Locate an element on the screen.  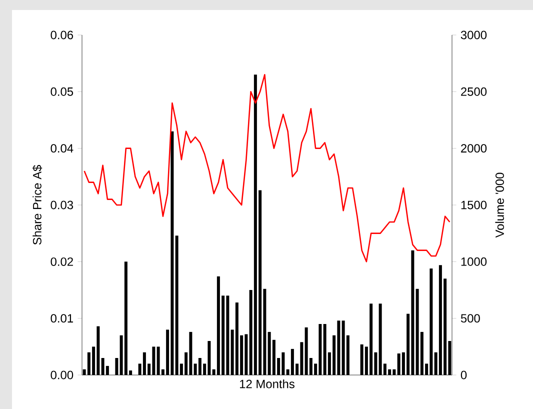
y-tick-label: 0.05 is located at coordinates (62, 91).